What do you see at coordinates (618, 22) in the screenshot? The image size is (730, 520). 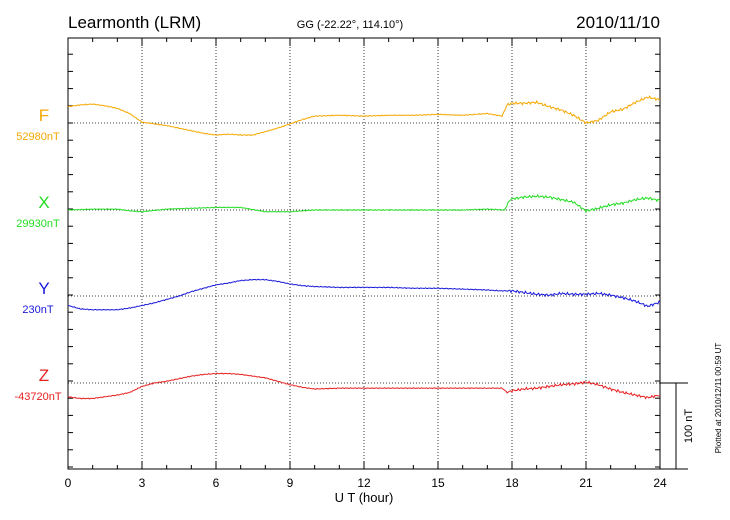 I see `date-label: 2010/11/10` at bounding box center [618, 22].